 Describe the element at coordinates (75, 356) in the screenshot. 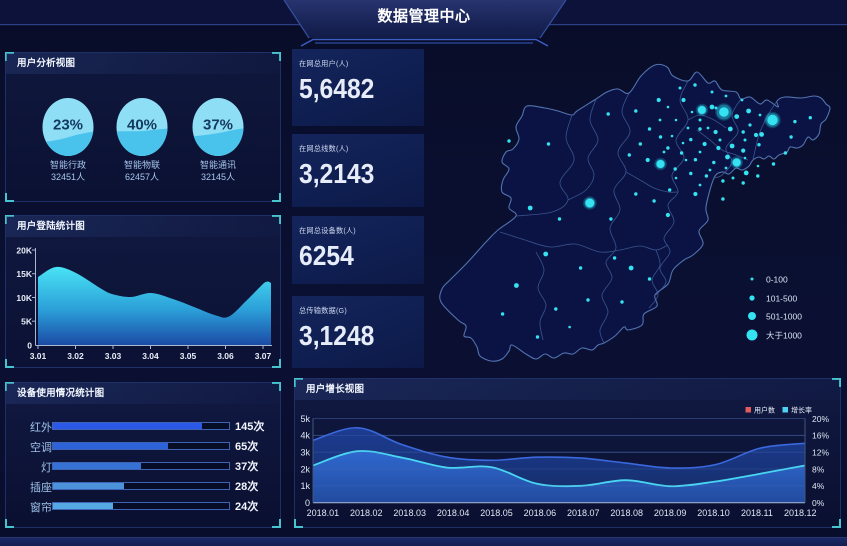

I see `svg-text: 3.02` at that location.